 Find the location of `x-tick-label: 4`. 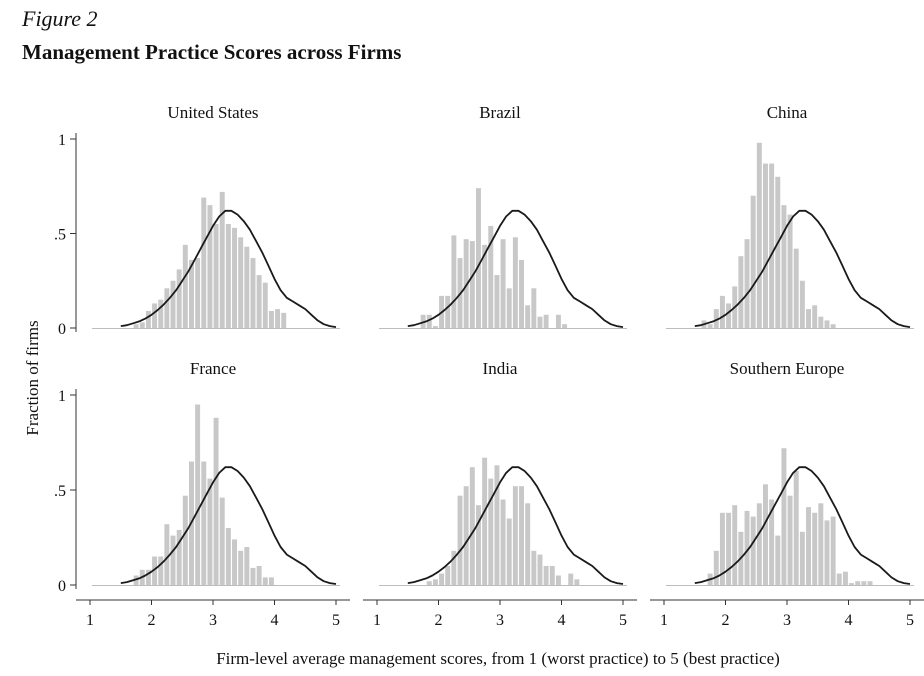

x-tick-label: 4 is located at coordinates (275, 620).